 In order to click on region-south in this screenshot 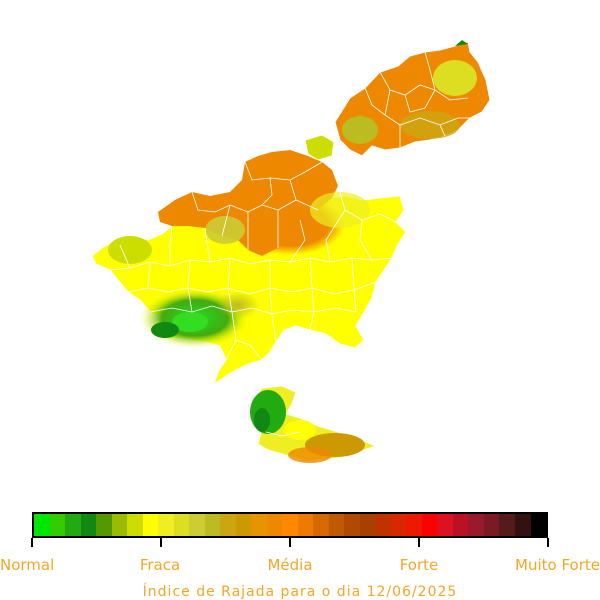, I will do `click(314, 424)`.